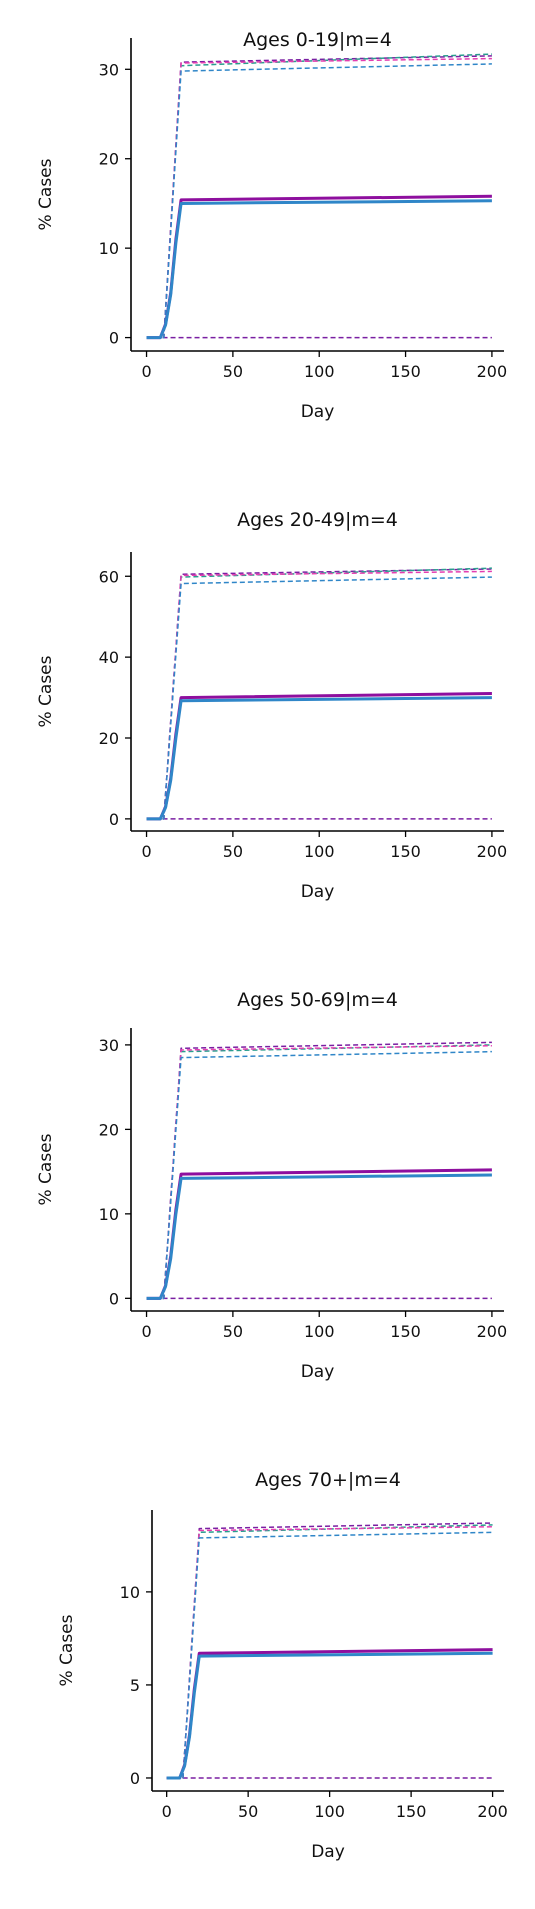  What do you see at coordinates (135, 1685) in the screenshot?
I see `y-tick-label: 5` at bounding box center [135, 1685].